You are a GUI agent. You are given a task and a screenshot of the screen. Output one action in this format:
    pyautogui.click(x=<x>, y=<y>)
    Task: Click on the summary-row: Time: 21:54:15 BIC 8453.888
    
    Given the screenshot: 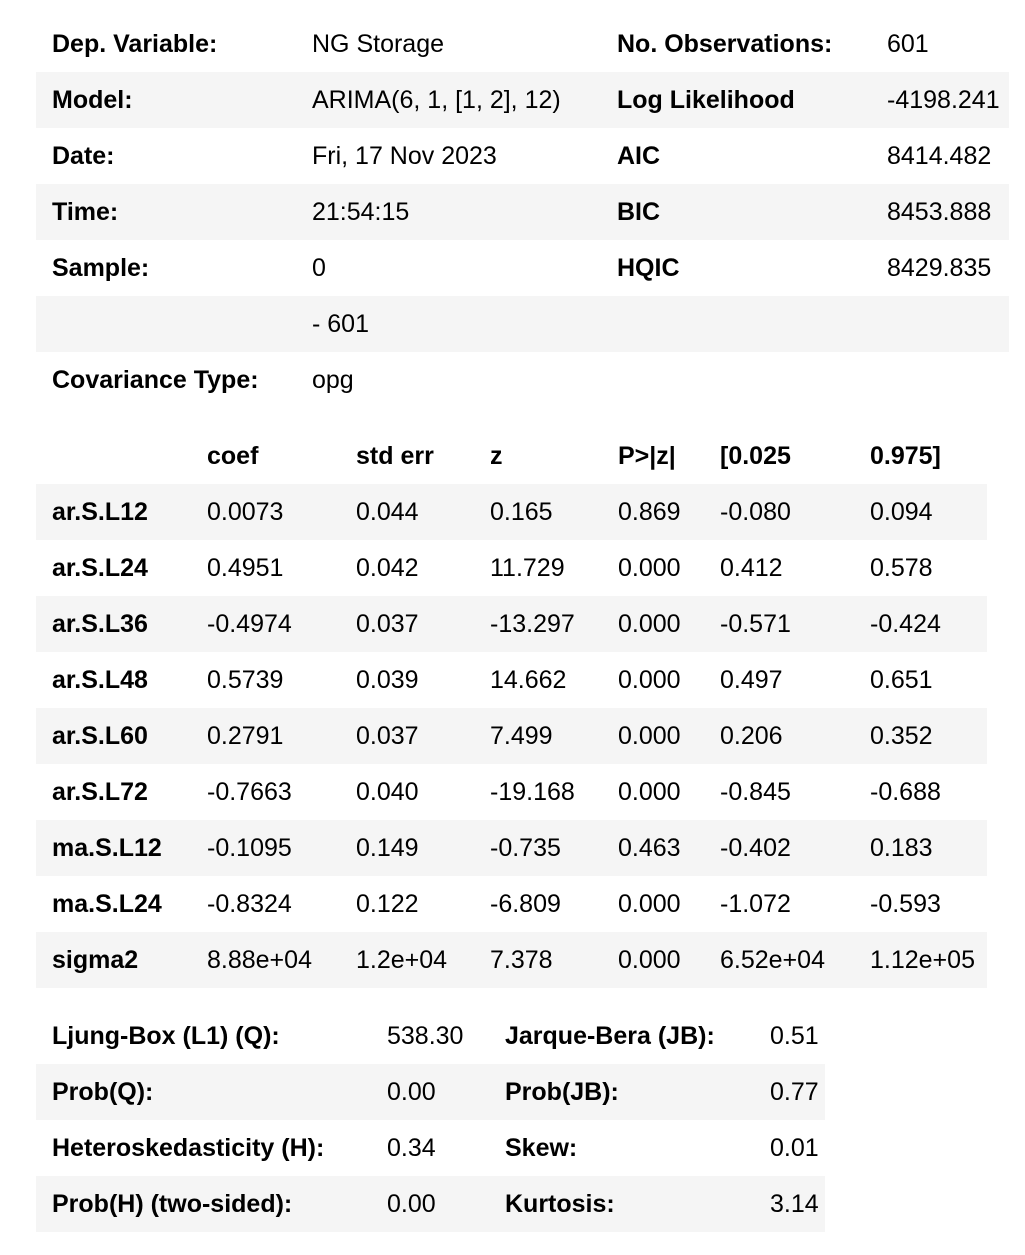 What is the action you would take?
    pyautogui.click(x=522, y=212)
    